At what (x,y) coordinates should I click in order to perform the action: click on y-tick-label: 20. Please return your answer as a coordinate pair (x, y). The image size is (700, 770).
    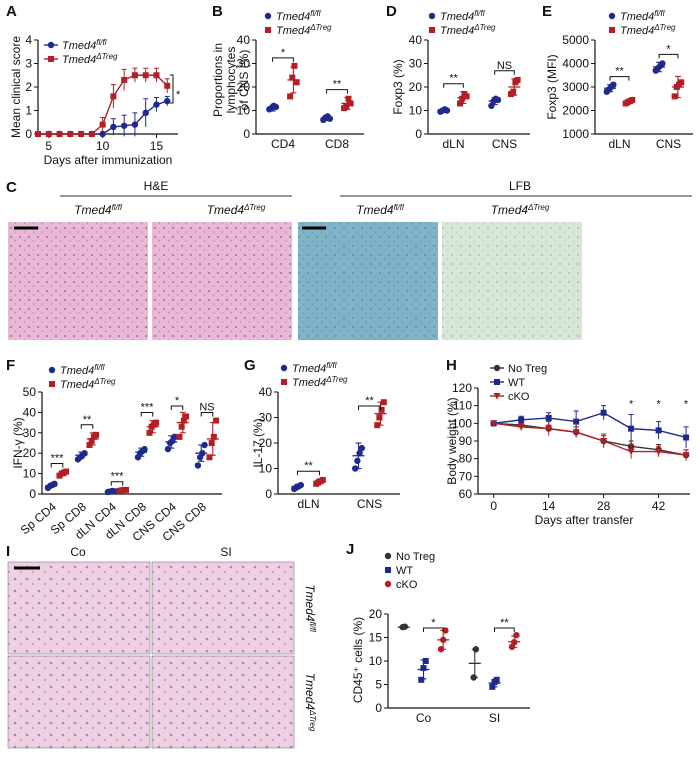
    Looking at the image, I should click on (416, 87).